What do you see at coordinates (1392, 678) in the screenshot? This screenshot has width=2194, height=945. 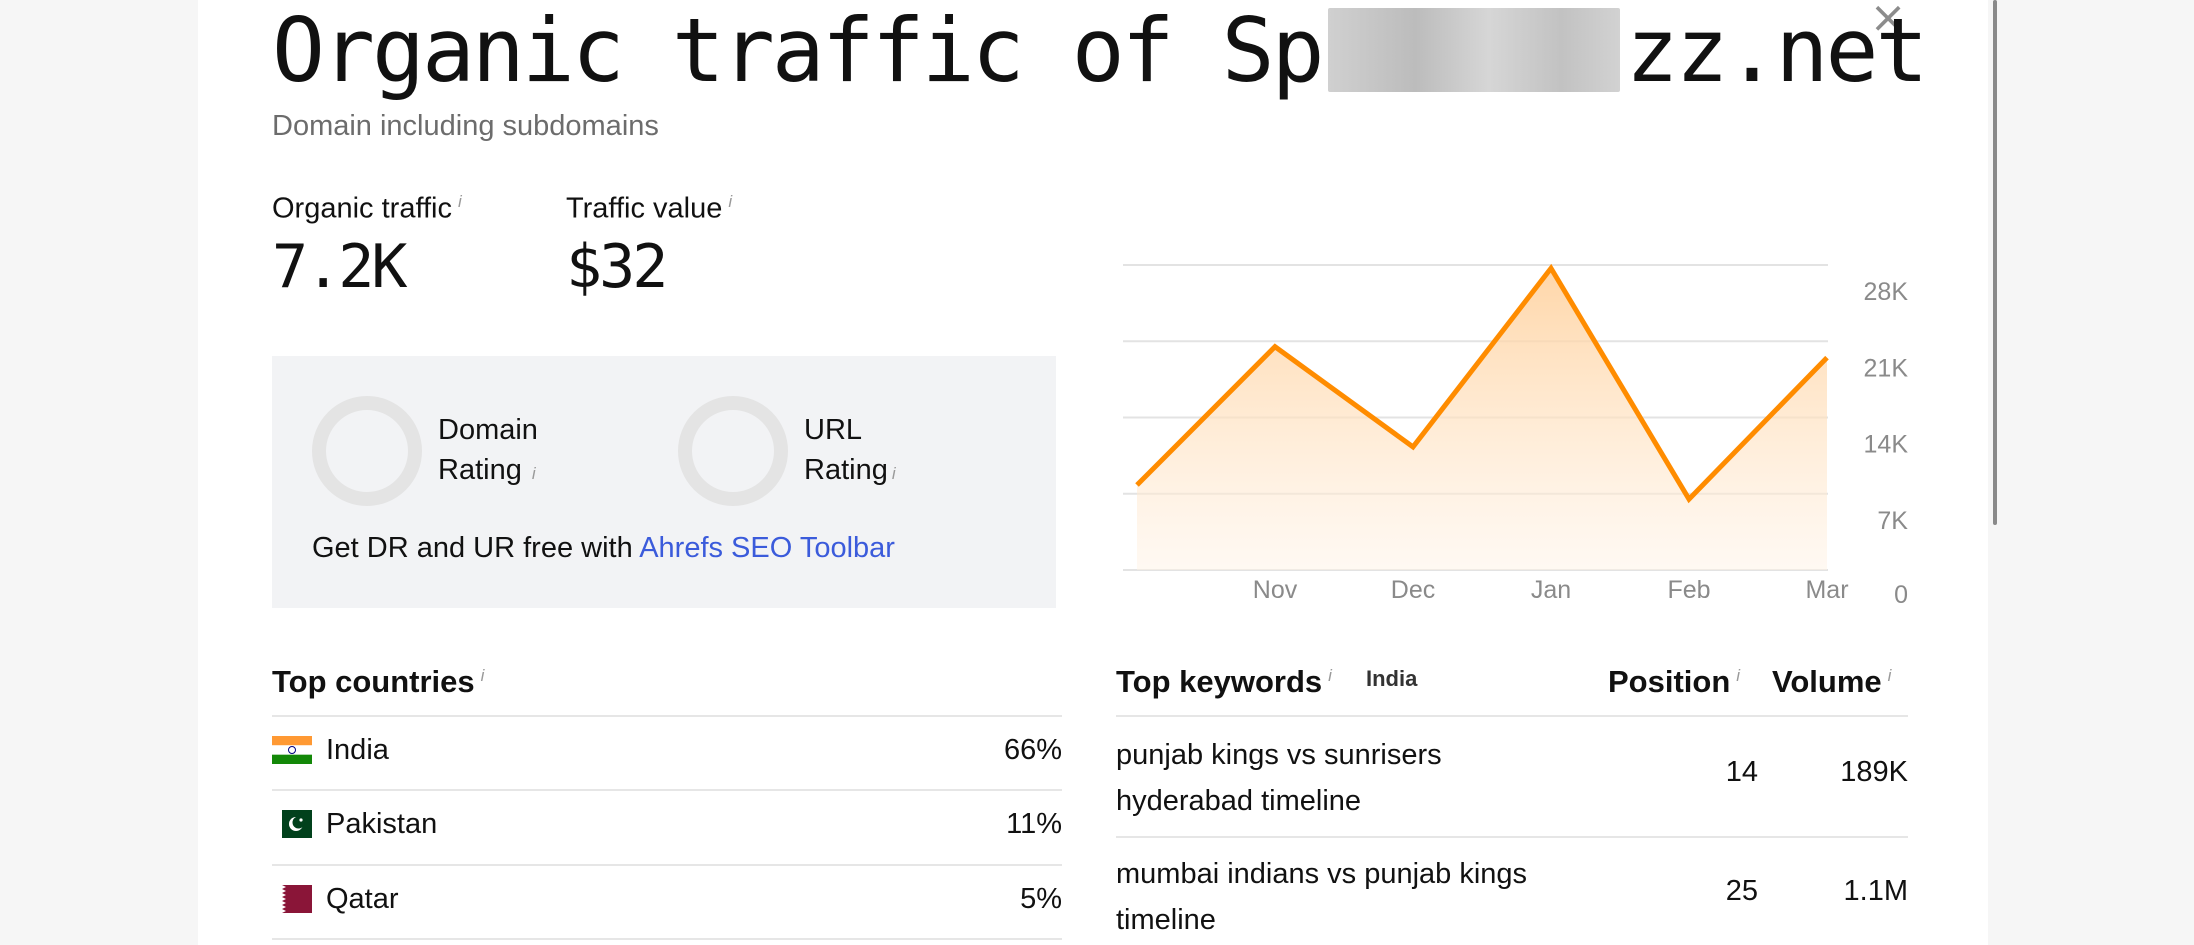 I see `keywords-country: India` at bounding box center [1392, 678].